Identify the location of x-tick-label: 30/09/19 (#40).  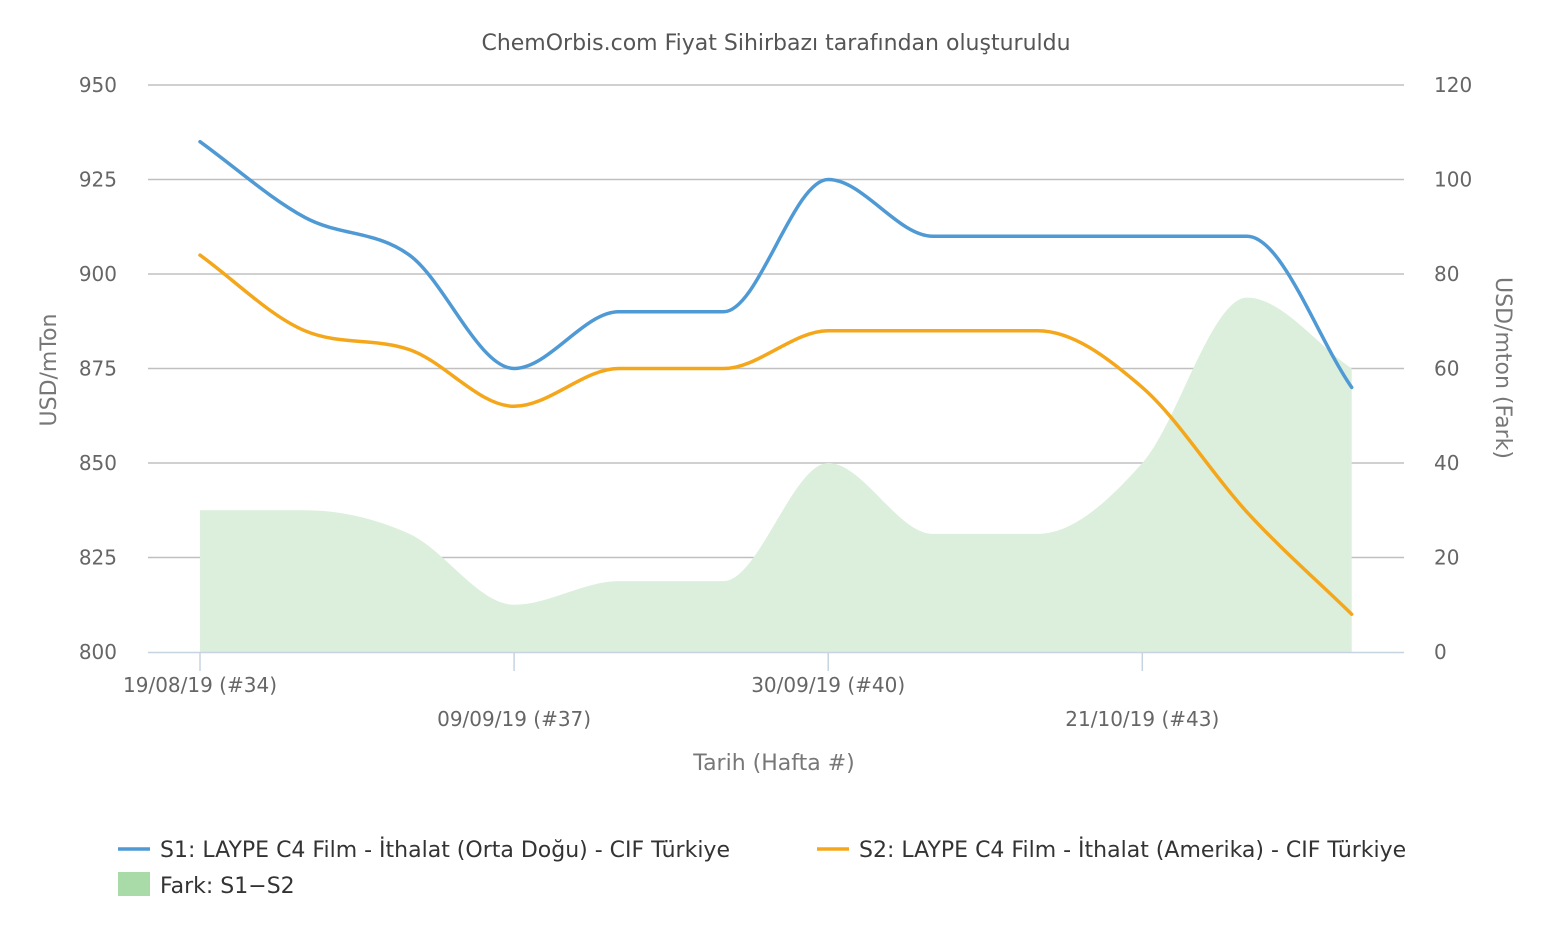
(828, 685).